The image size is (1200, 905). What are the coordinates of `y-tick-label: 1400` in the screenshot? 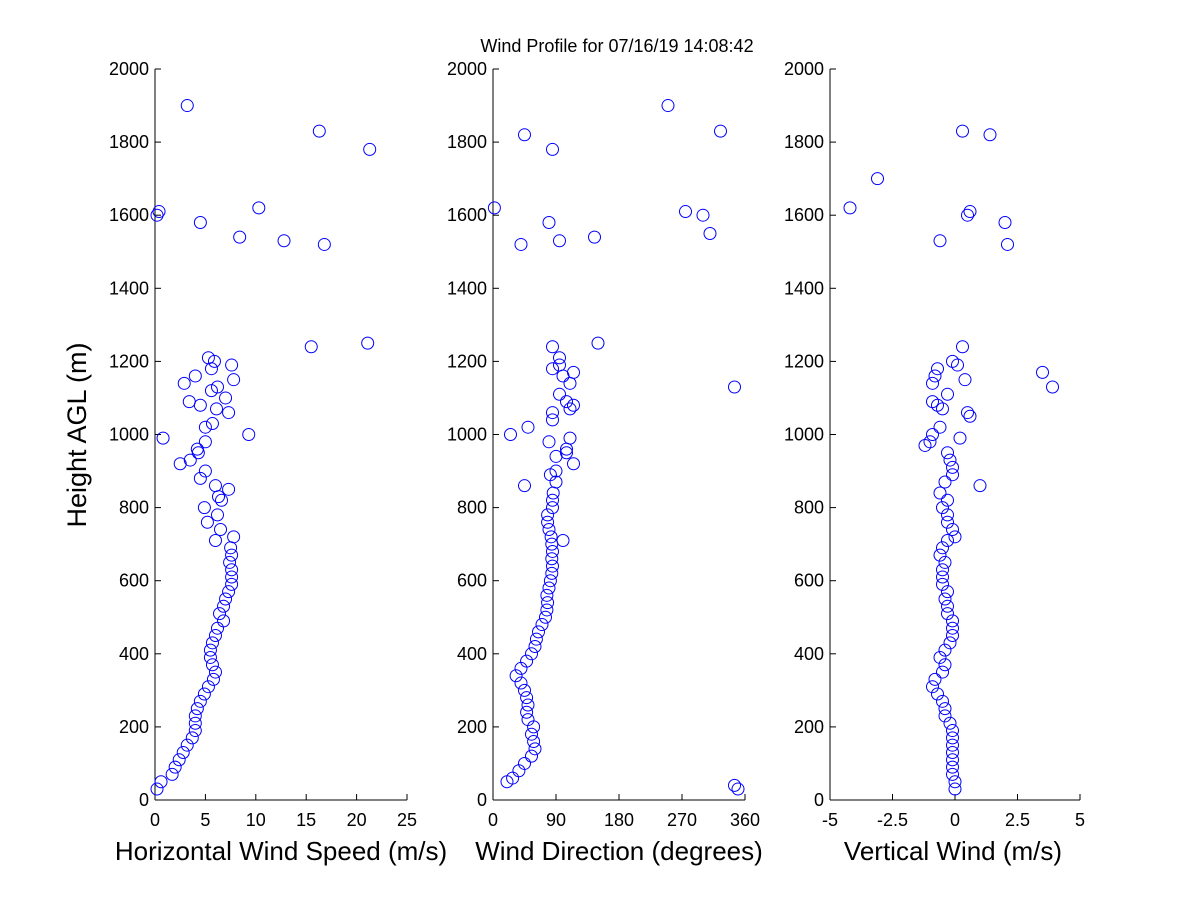 It's located at (804, 288).